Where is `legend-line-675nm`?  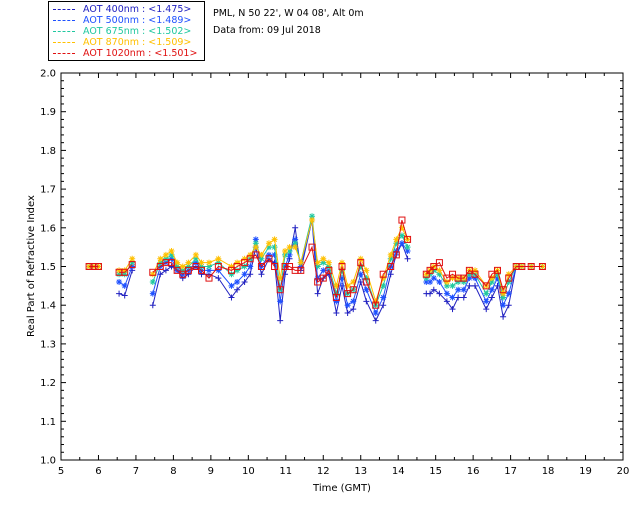
legend-line-675nm is located at coordinates (64, 31).